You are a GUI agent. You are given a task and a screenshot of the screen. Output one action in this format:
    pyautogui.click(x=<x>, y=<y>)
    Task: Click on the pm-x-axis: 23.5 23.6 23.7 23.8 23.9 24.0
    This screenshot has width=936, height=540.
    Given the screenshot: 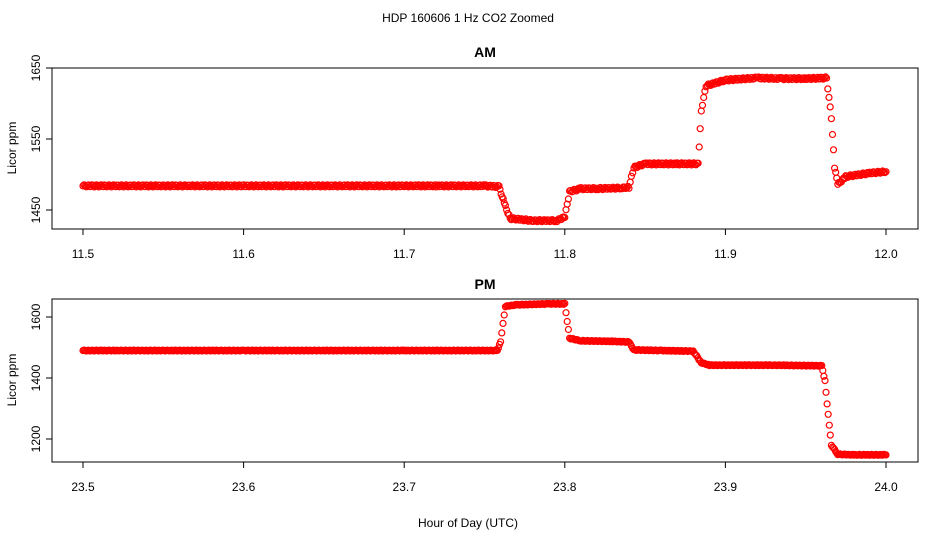 What is the action you would take?
    pyautogui.click(x=484, y=477)
    